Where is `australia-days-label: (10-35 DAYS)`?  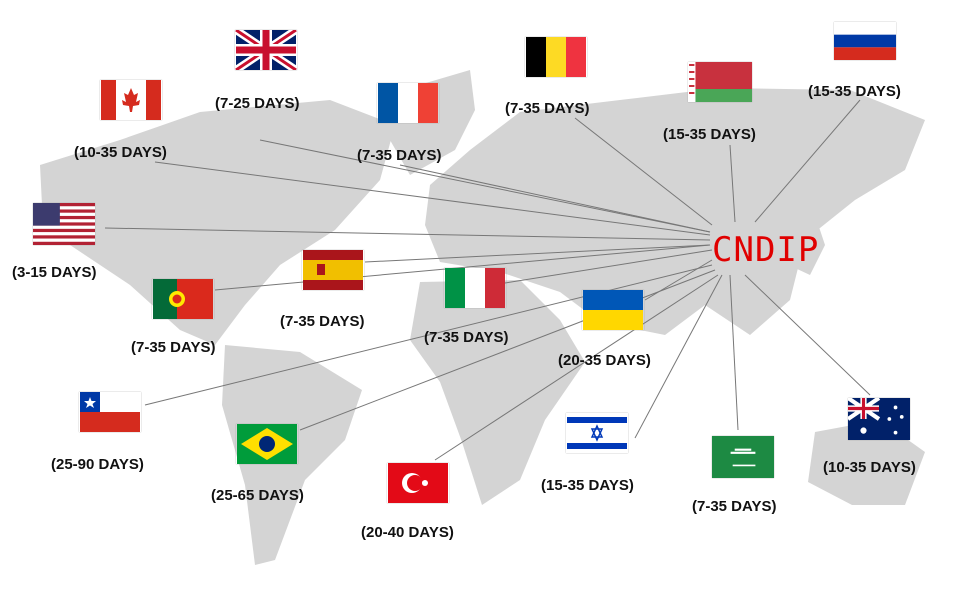
australia-days-label: (10-35 DAYS) is located at coordinates (869, 467).